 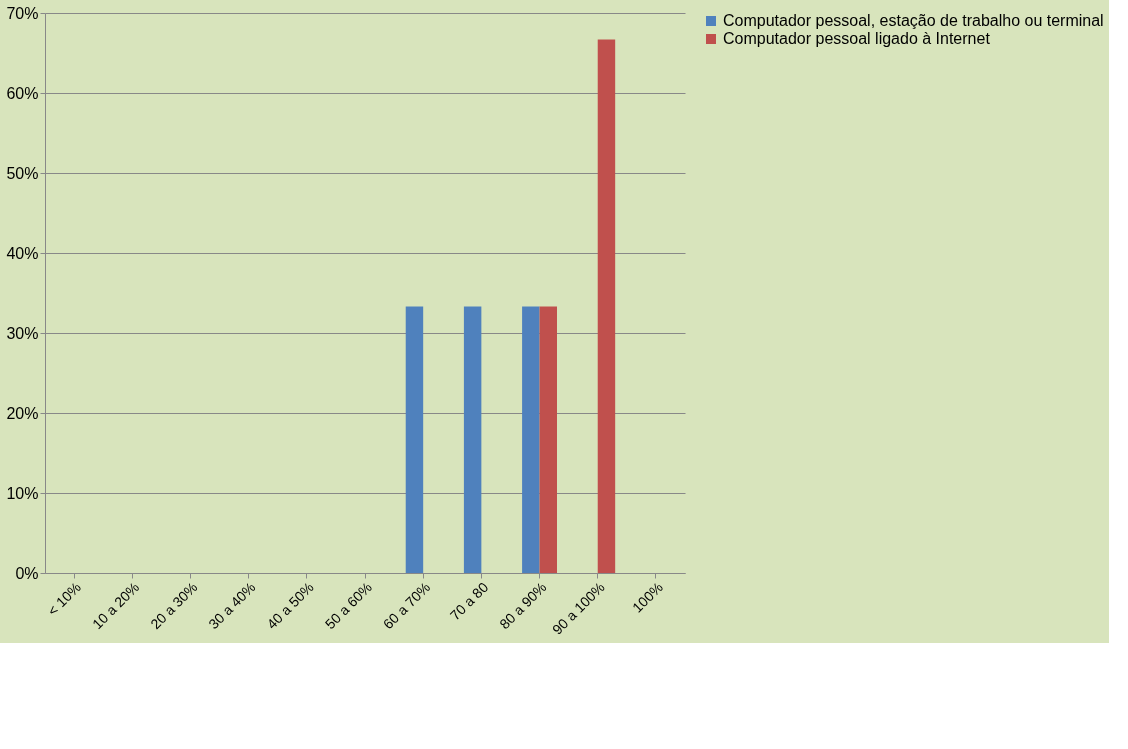 What do you see at coordinates (913, 20) in the screenshot?
I see `legend-label: Computador pessoal, estação de trabalho ou terminal` at bounding box center [913, 20].